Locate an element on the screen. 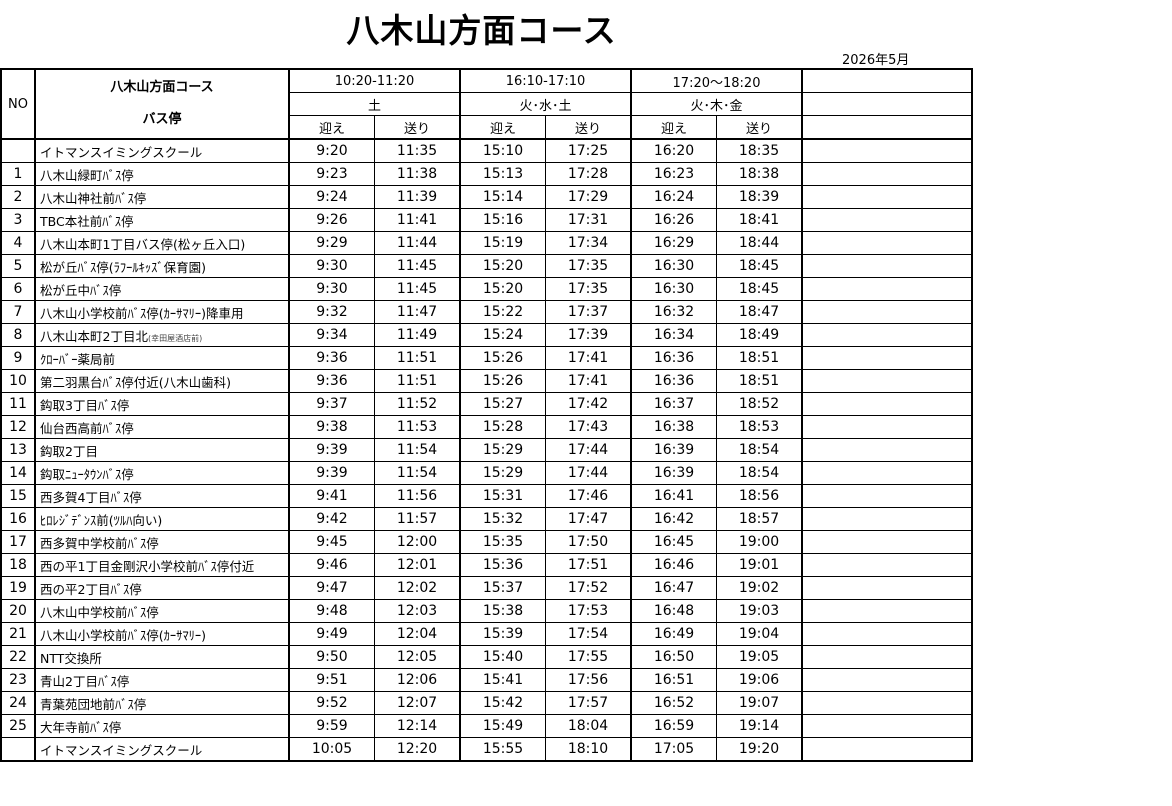 This screenshot has width=1172, height=806. dropoff-time: 17:43 is located at coordinates (588, 427).